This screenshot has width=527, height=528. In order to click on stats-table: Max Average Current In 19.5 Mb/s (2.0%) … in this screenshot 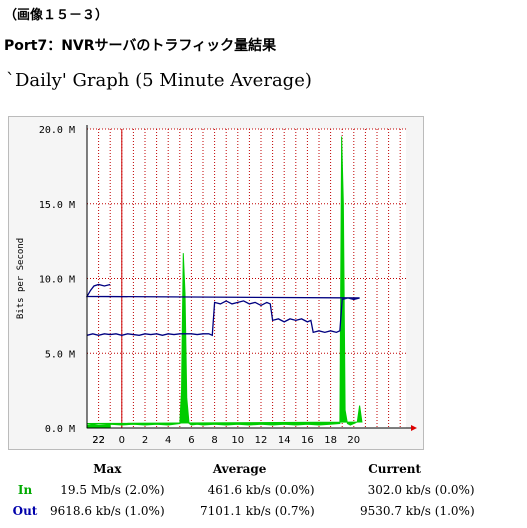, I will do `click(237, 489)`.